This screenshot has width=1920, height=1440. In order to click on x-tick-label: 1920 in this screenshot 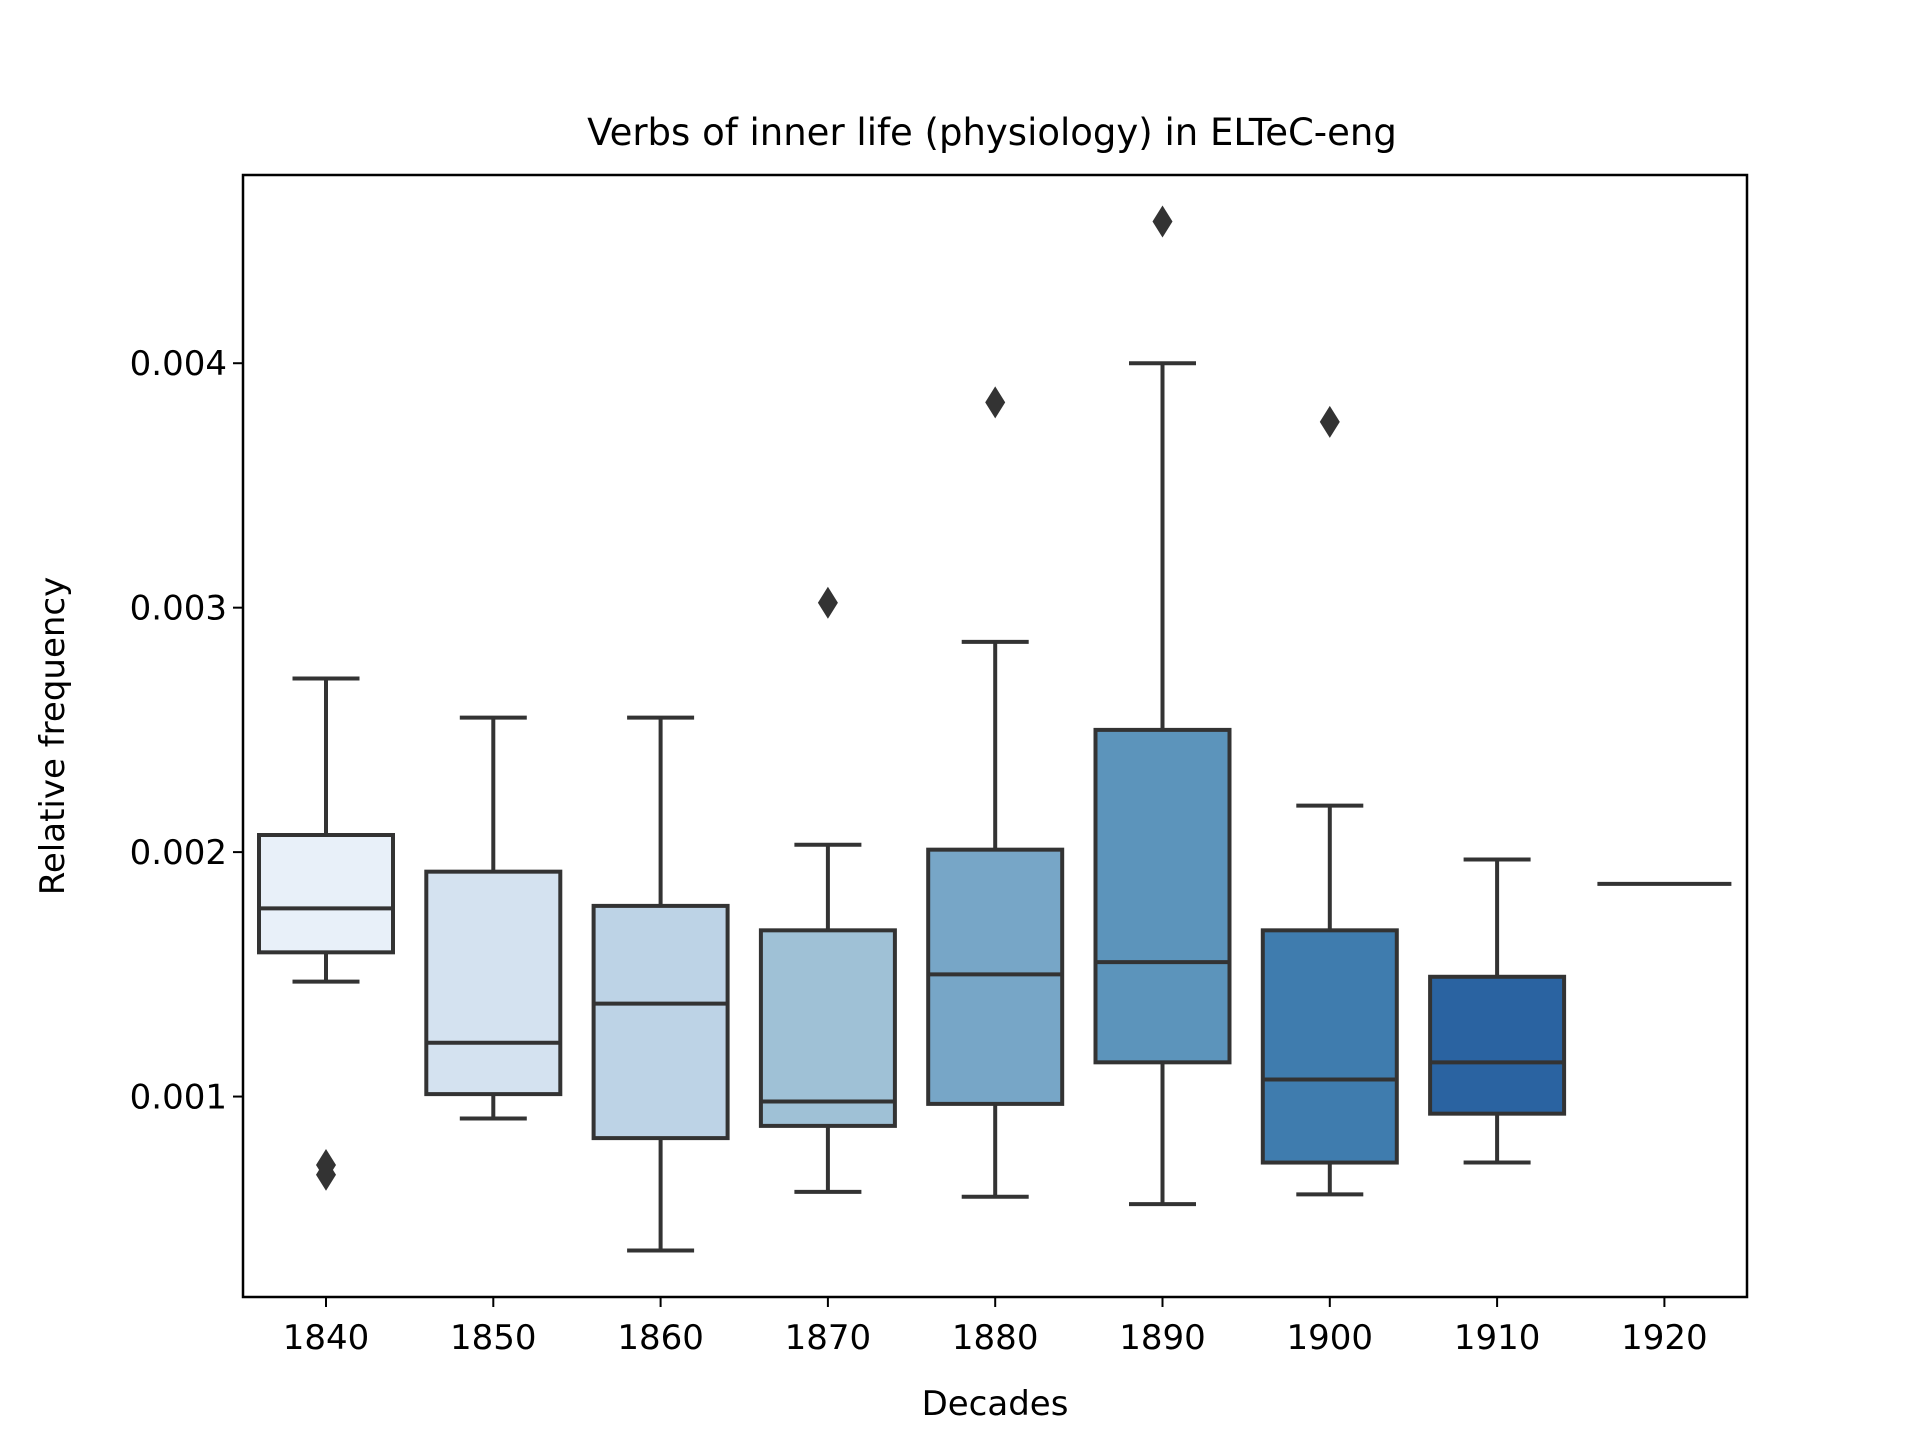, I will do `click(1664, 1338)`.